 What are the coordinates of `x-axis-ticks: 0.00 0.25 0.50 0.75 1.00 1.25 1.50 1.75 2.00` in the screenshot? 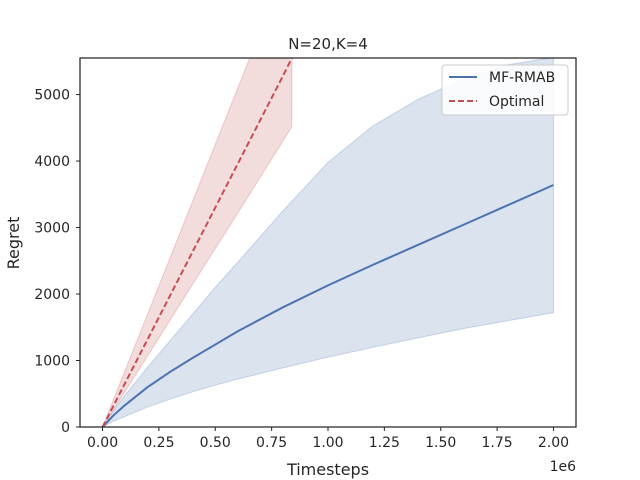 It's located at (328, 439).